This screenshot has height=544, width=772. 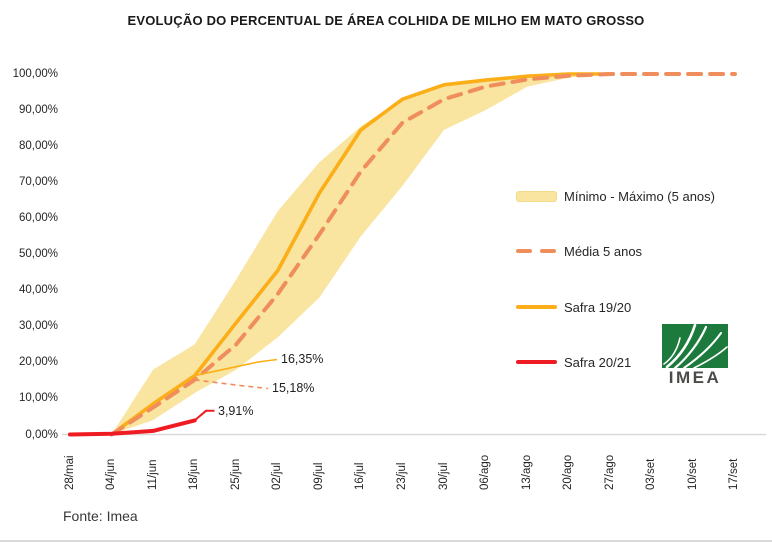 I want to click on y-axis-tick: 90,00%, so click(x=38, y=110).